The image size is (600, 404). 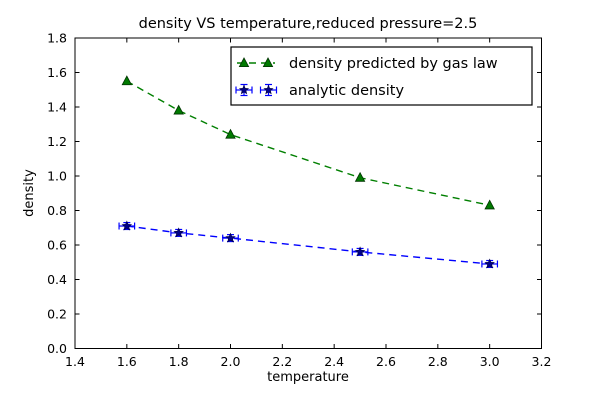 What do you see at coordinates (75, 361) in the screenshot?
I see `x-tick-label: 1.4` at bounding box center [75, 361].